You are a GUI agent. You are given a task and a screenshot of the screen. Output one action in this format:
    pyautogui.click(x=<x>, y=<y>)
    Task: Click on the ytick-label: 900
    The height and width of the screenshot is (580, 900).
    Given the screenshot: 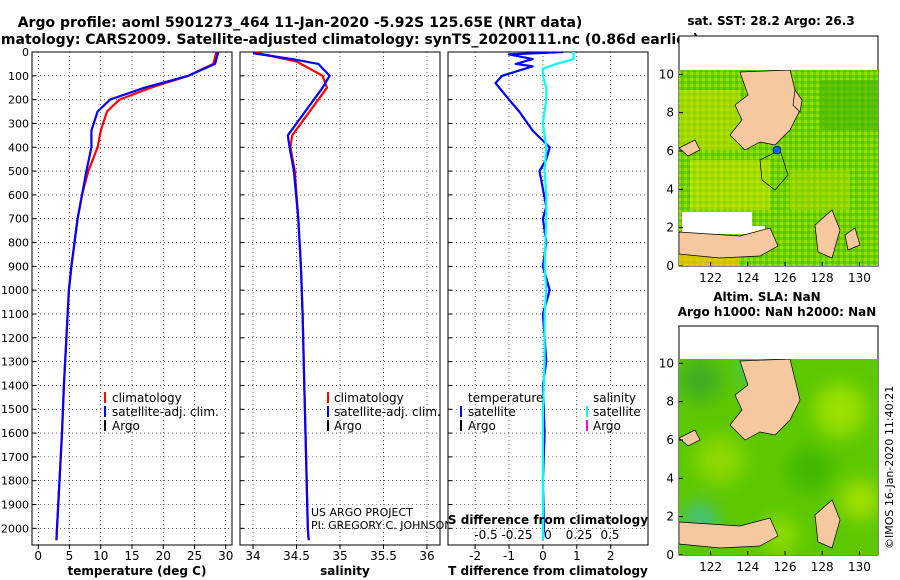 What is the action you would take?
    pyautogui.click(x=18, y=266)
    